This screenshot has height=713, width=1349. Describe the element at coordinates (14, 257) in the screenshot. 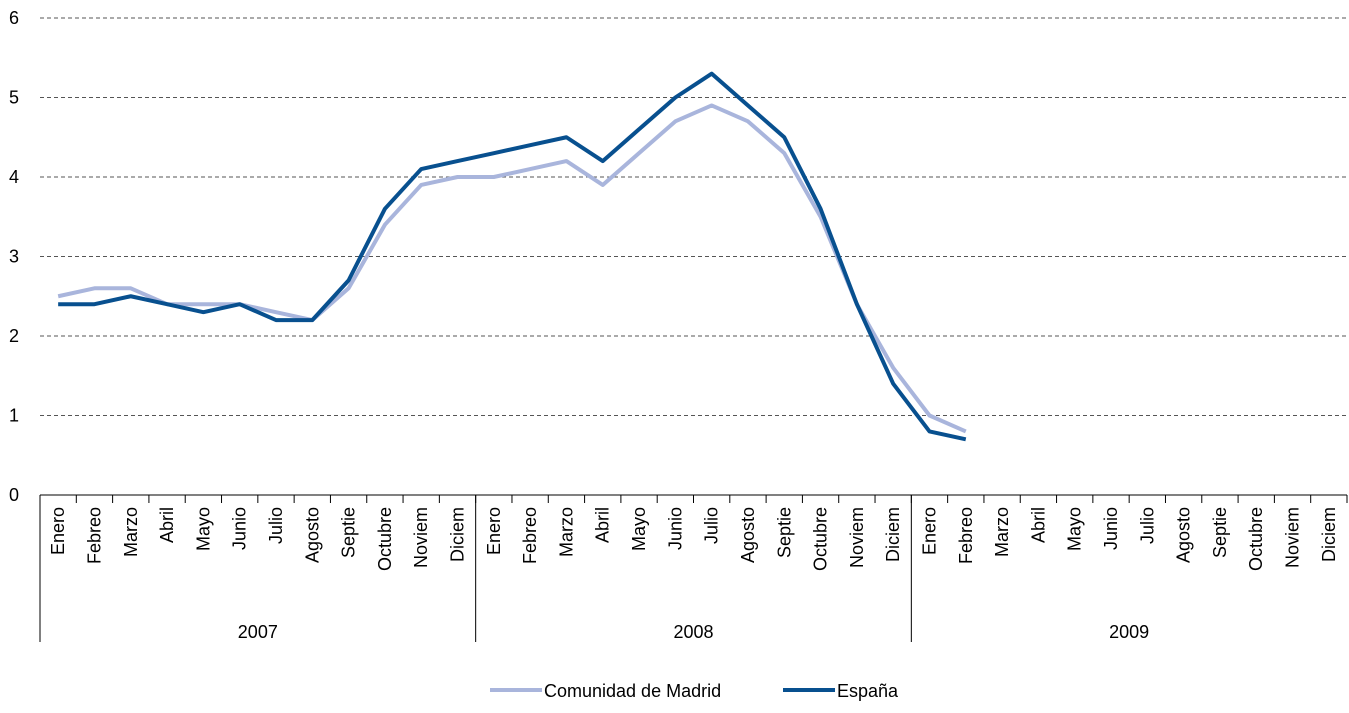

I see `y-tick-label: 3` at that location.